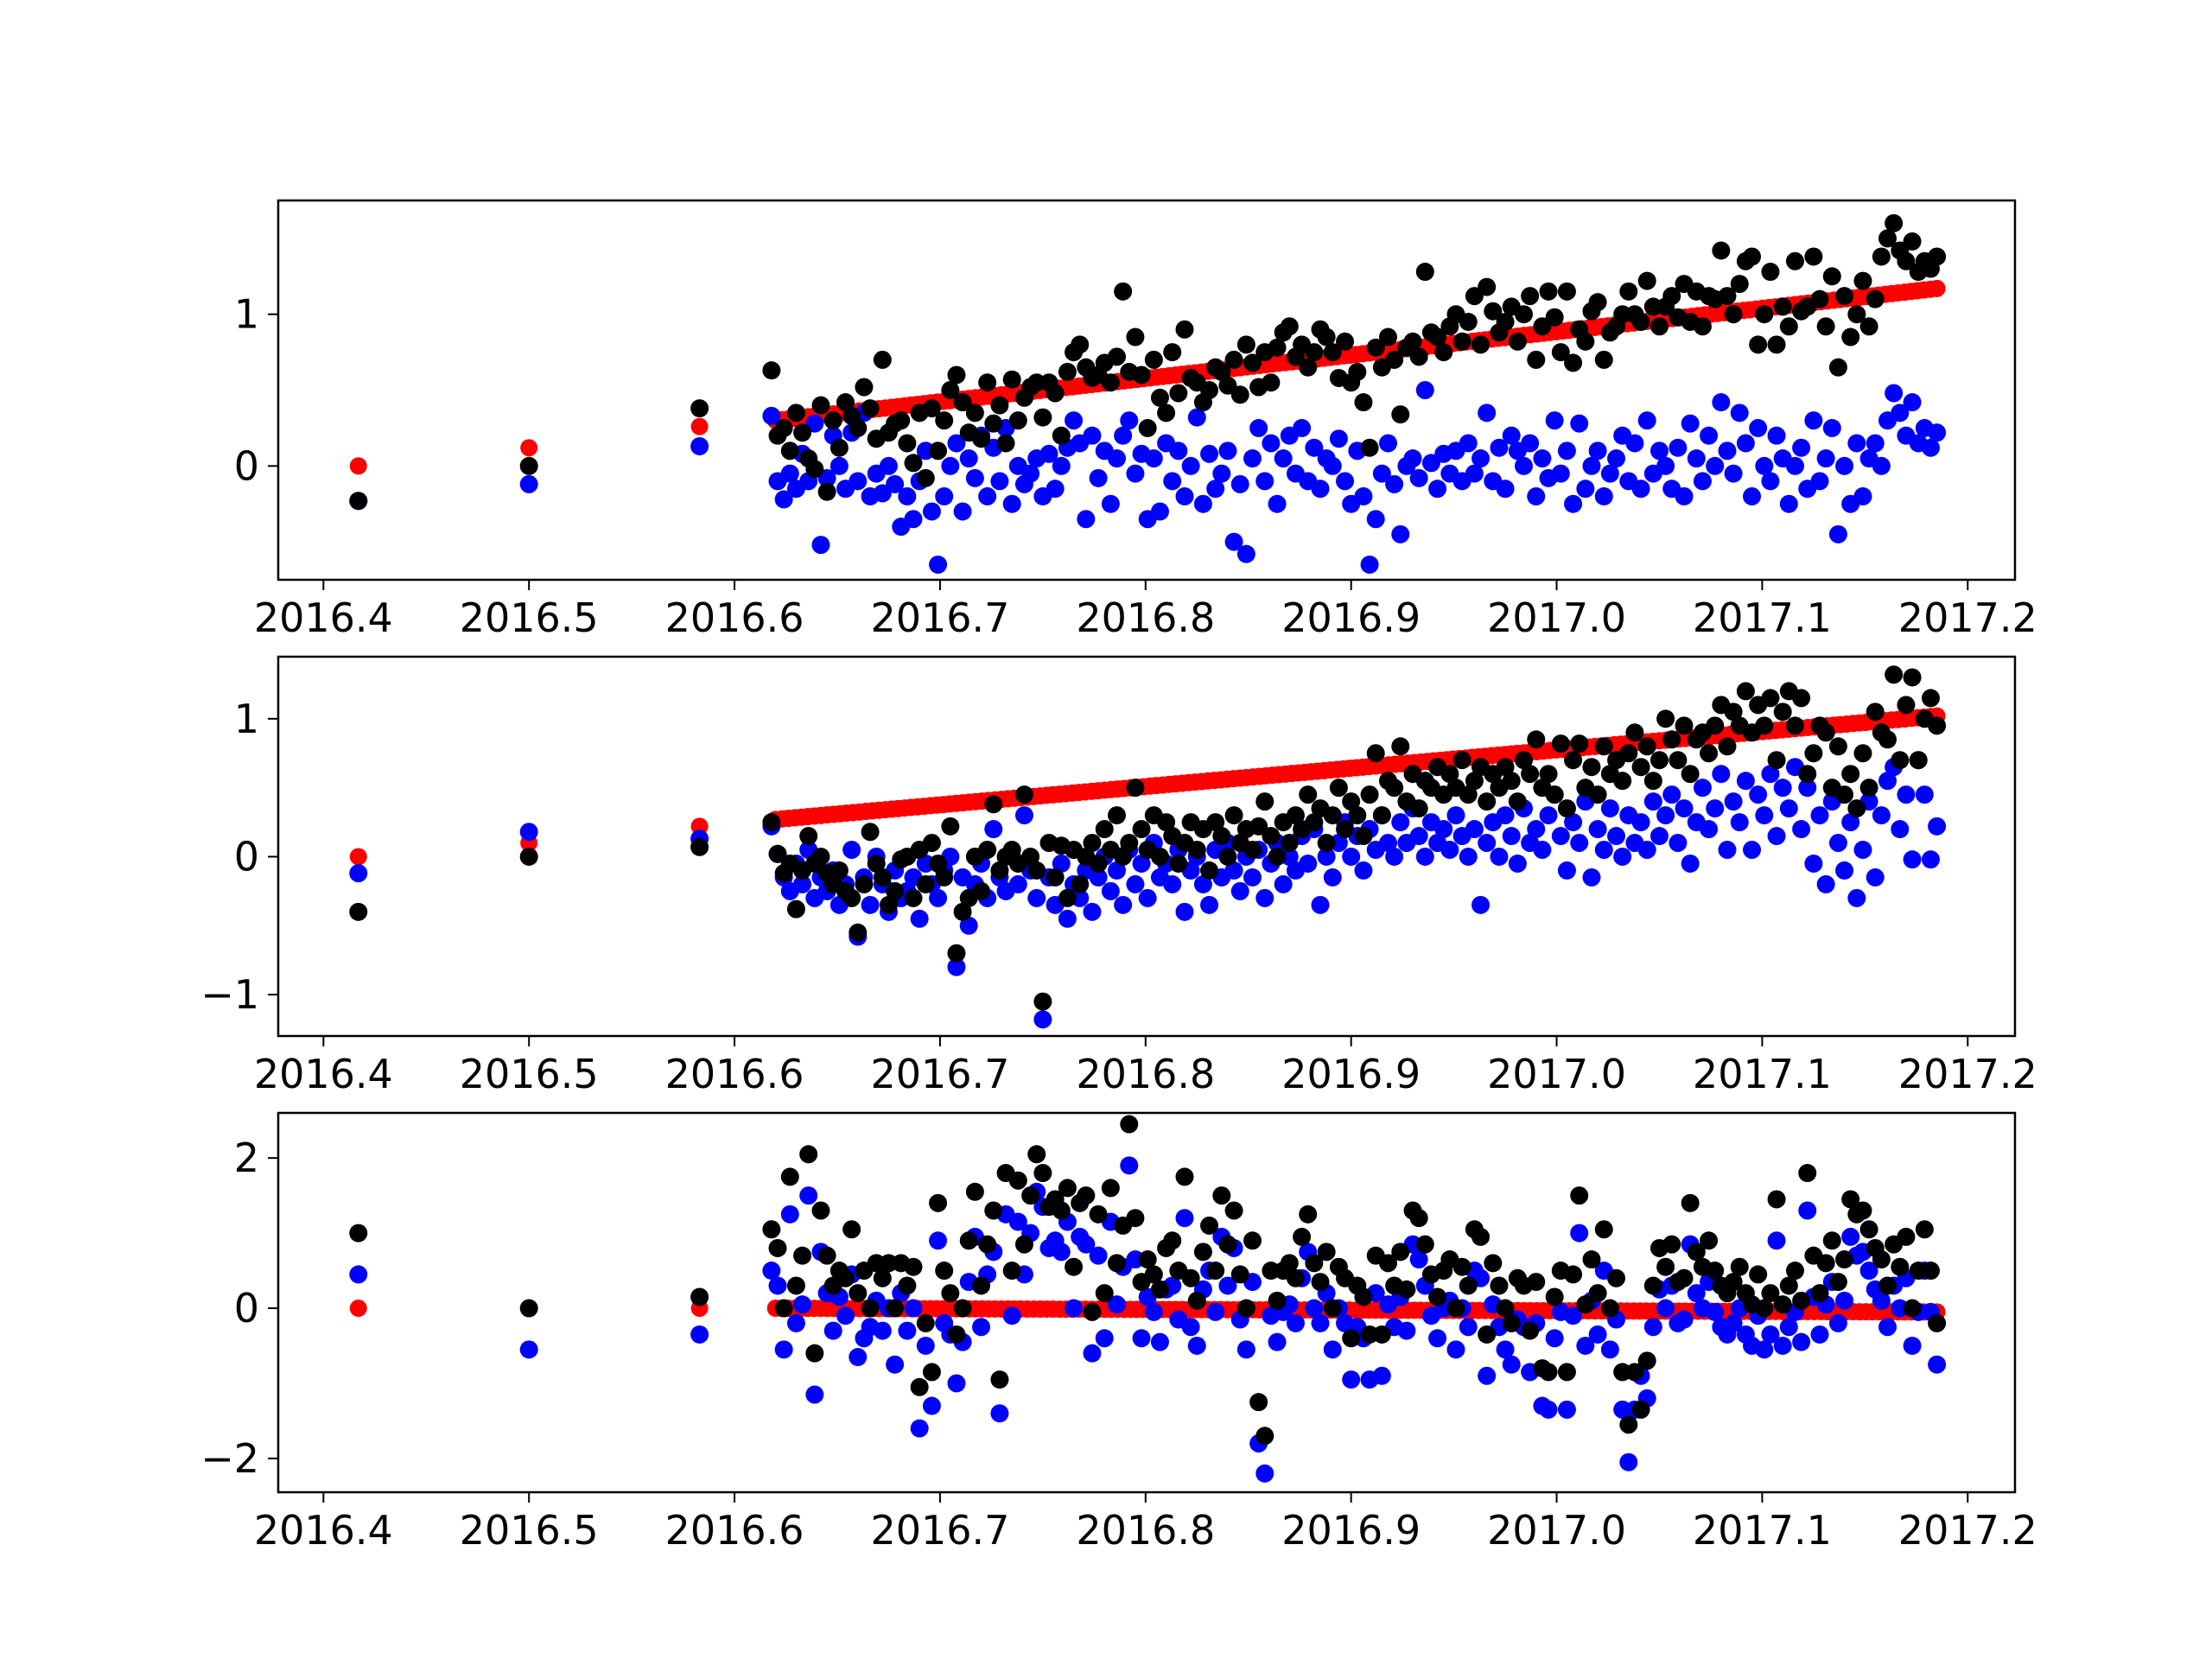  I want to click on black-series, so click(1148, 1280).